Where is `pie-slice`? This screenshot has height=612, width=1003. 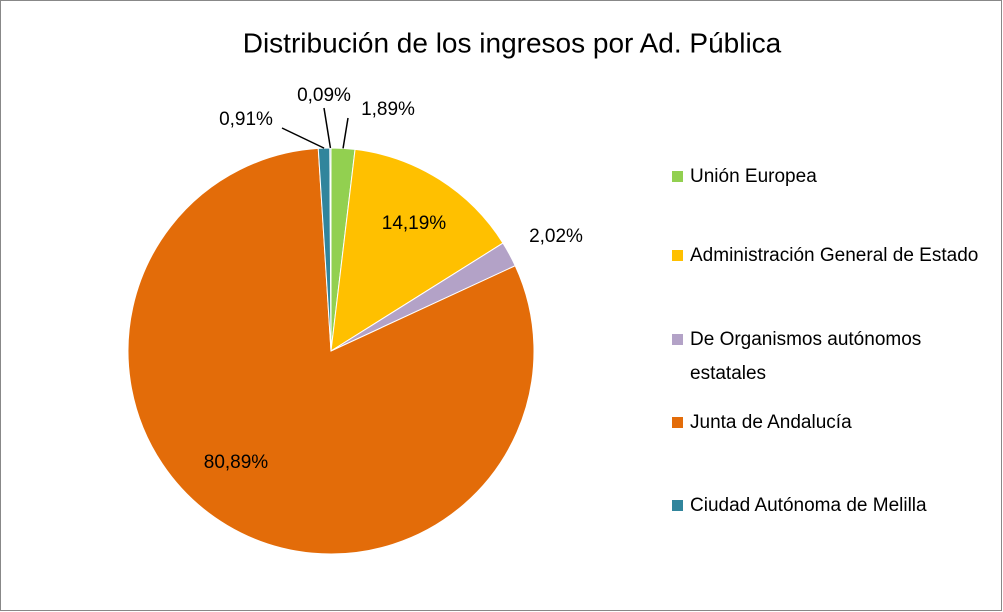
pie-slice is located at coordinates (417, 250).